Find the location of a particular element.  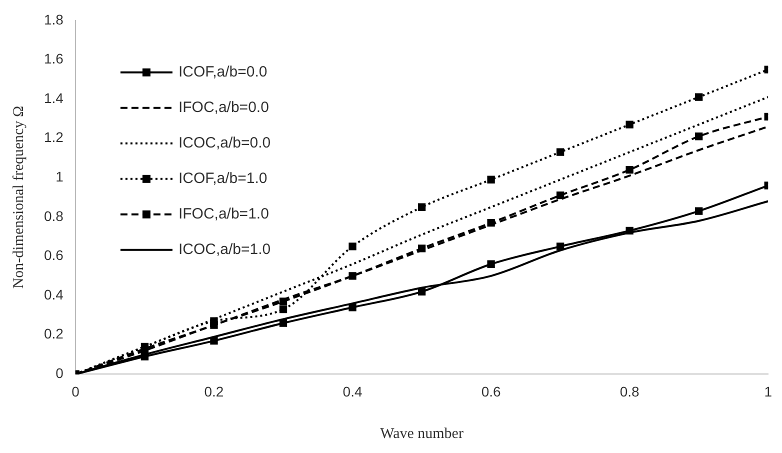

legend-label: ICOF,a/b=0.0 is located at coordinates (223, 72).